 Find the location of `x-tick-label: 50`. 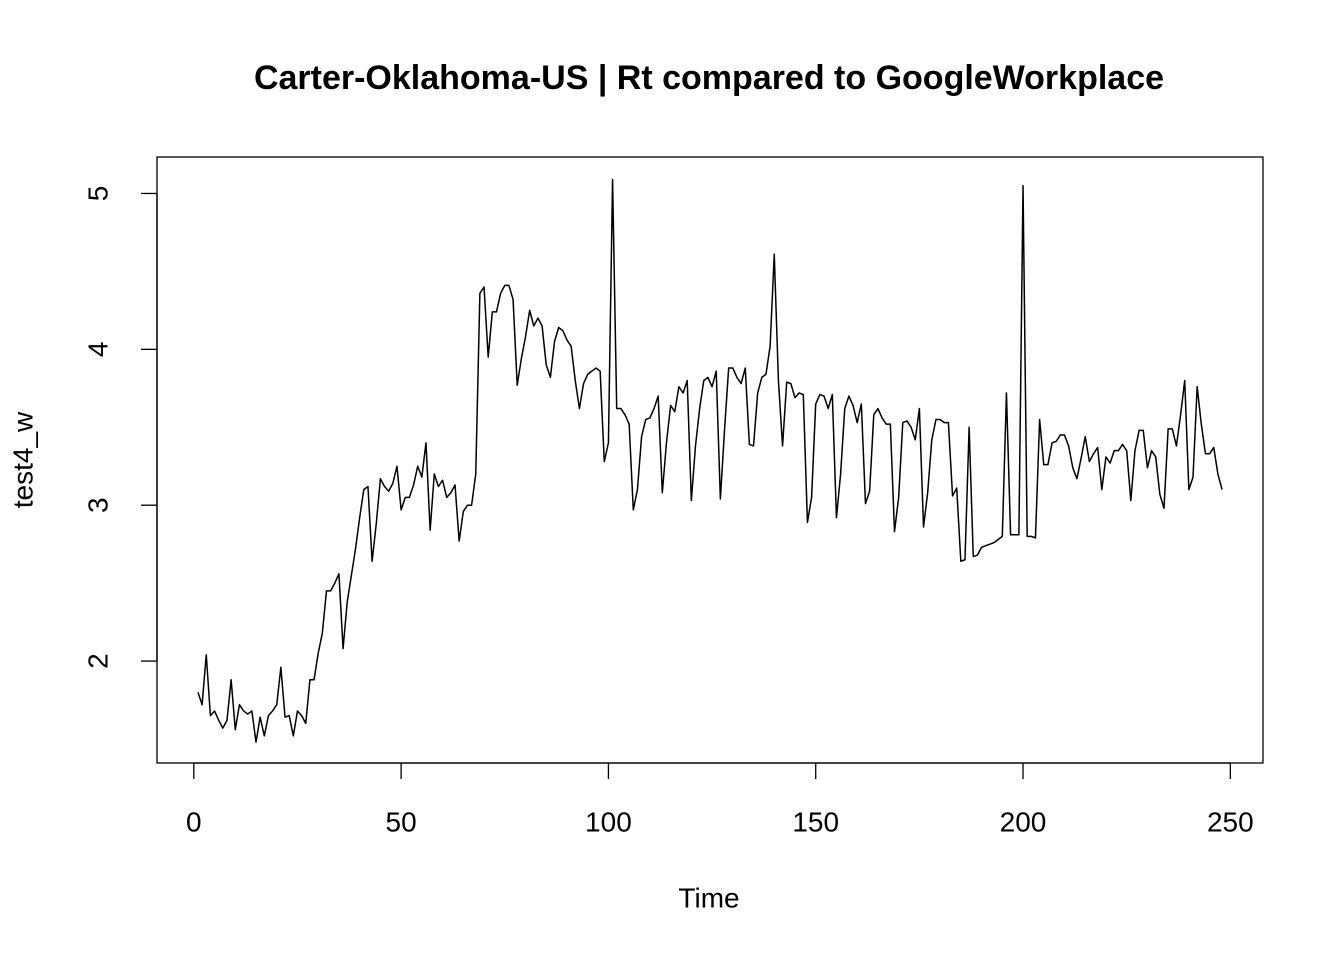

x-tick-label: 50 is located at coordinates (401, 821).